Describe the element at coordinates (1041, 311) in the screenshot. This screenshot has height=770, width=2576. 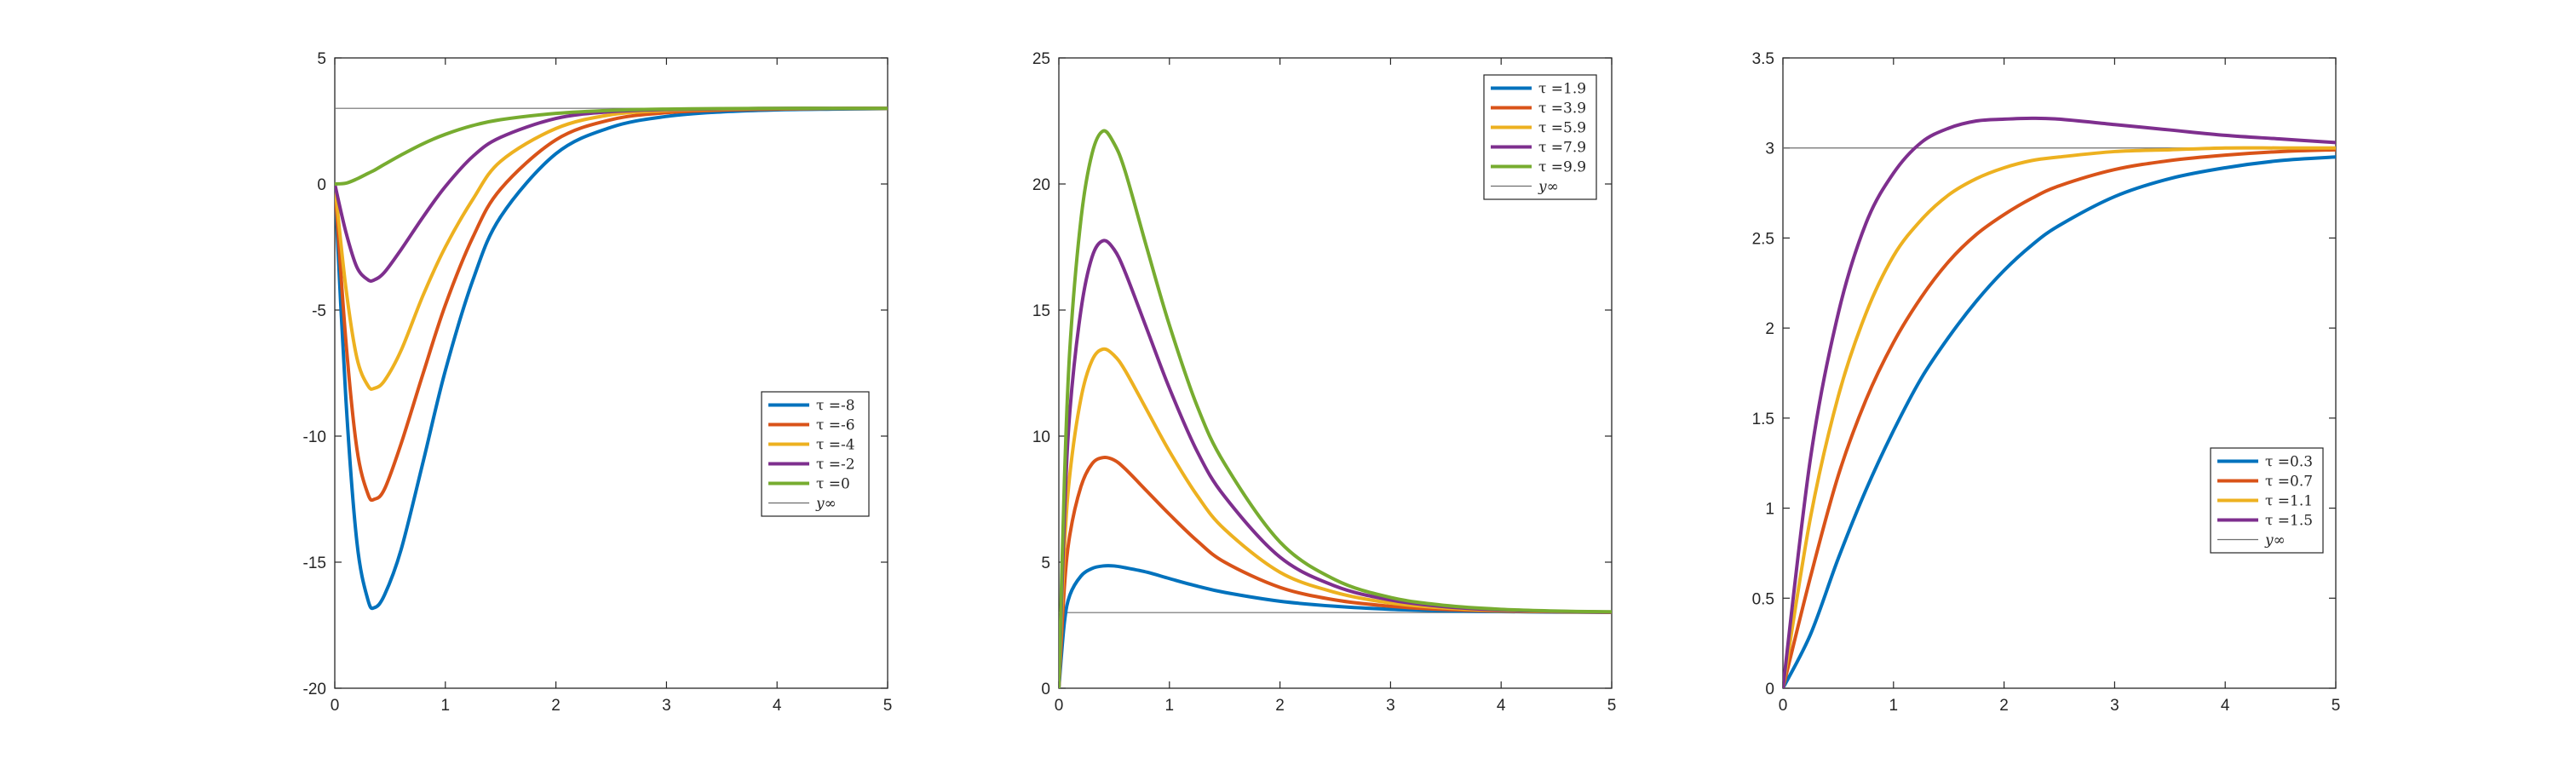
I see `y-tick-label: 15` at that location.